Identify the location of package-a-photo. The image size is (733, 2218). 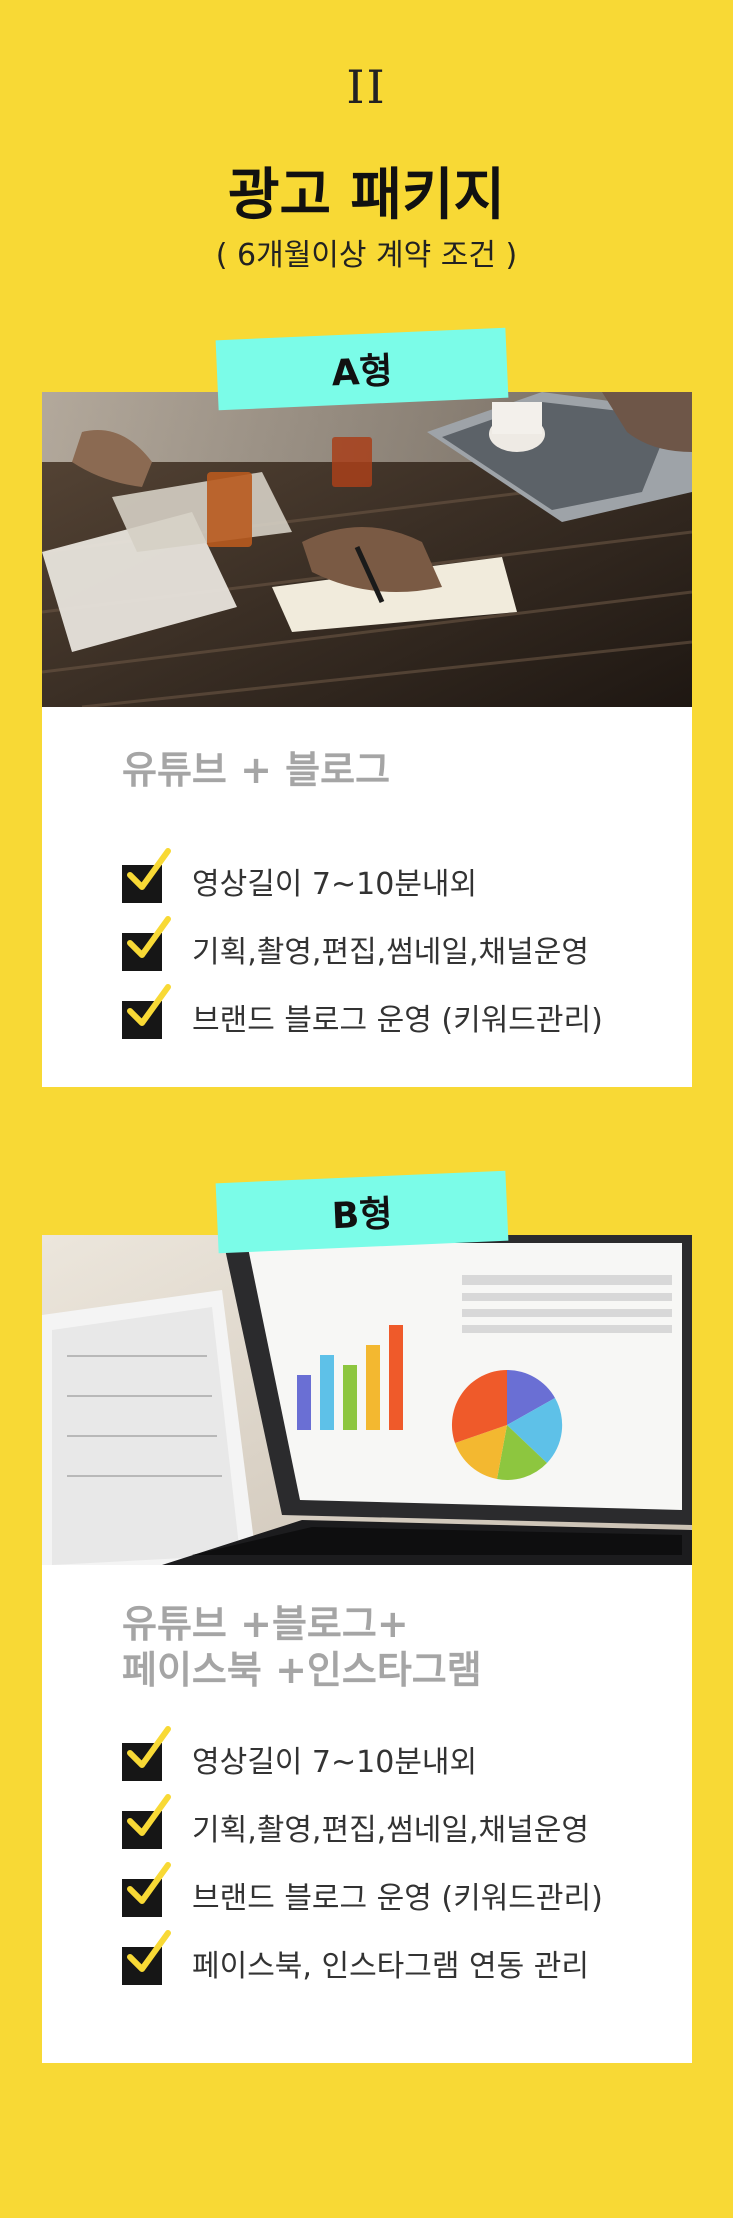
(367, 549).